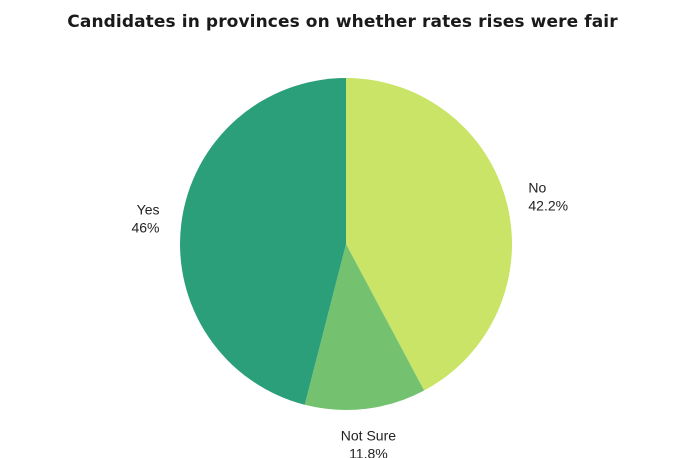  Describe the element at coordinates (368, 452) in the screenshot. I see `slice-value-not-sure: 11.8%` at that location.